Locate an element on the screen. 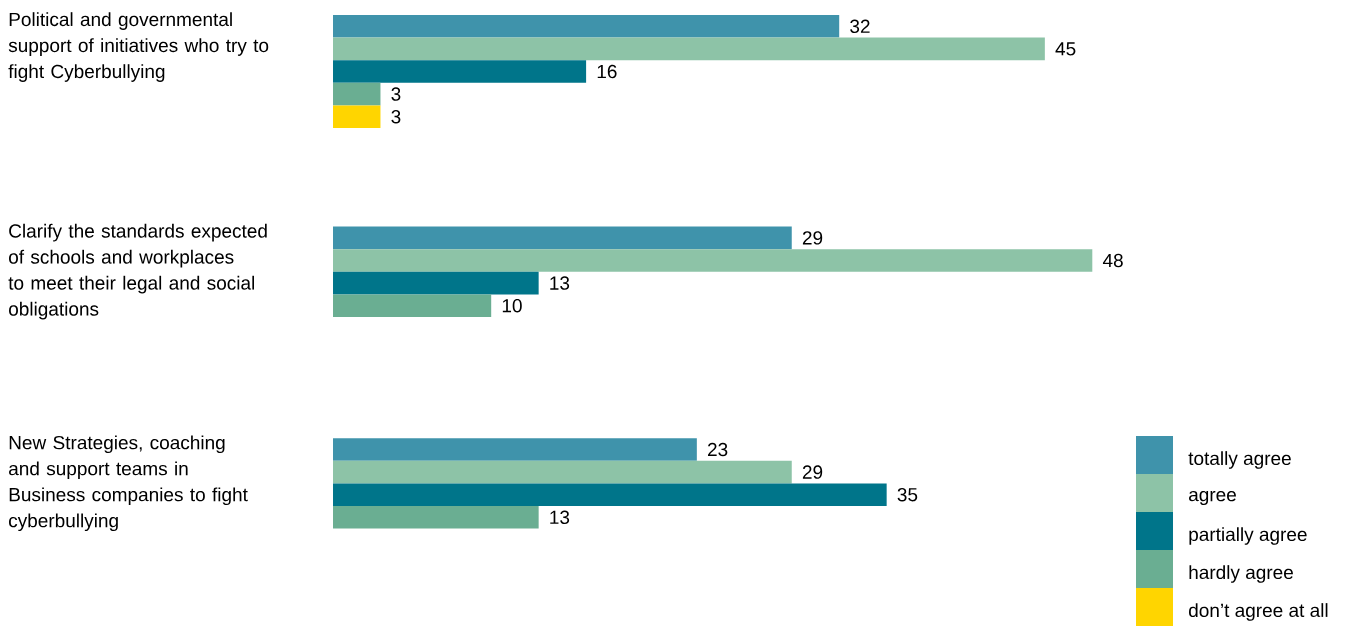 Image resolution: width=1358 pixels, height=628 pixels. data-label: 45 is located at coordinates (1065, 49).